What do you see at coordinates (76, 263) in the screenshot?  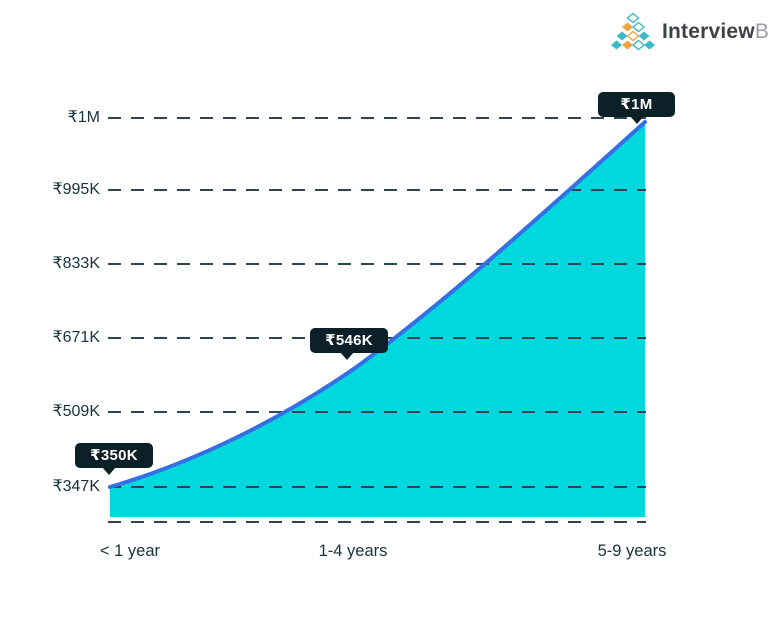 I see `y-tick-833k: ₹833K` at bounding box center [76, 263].